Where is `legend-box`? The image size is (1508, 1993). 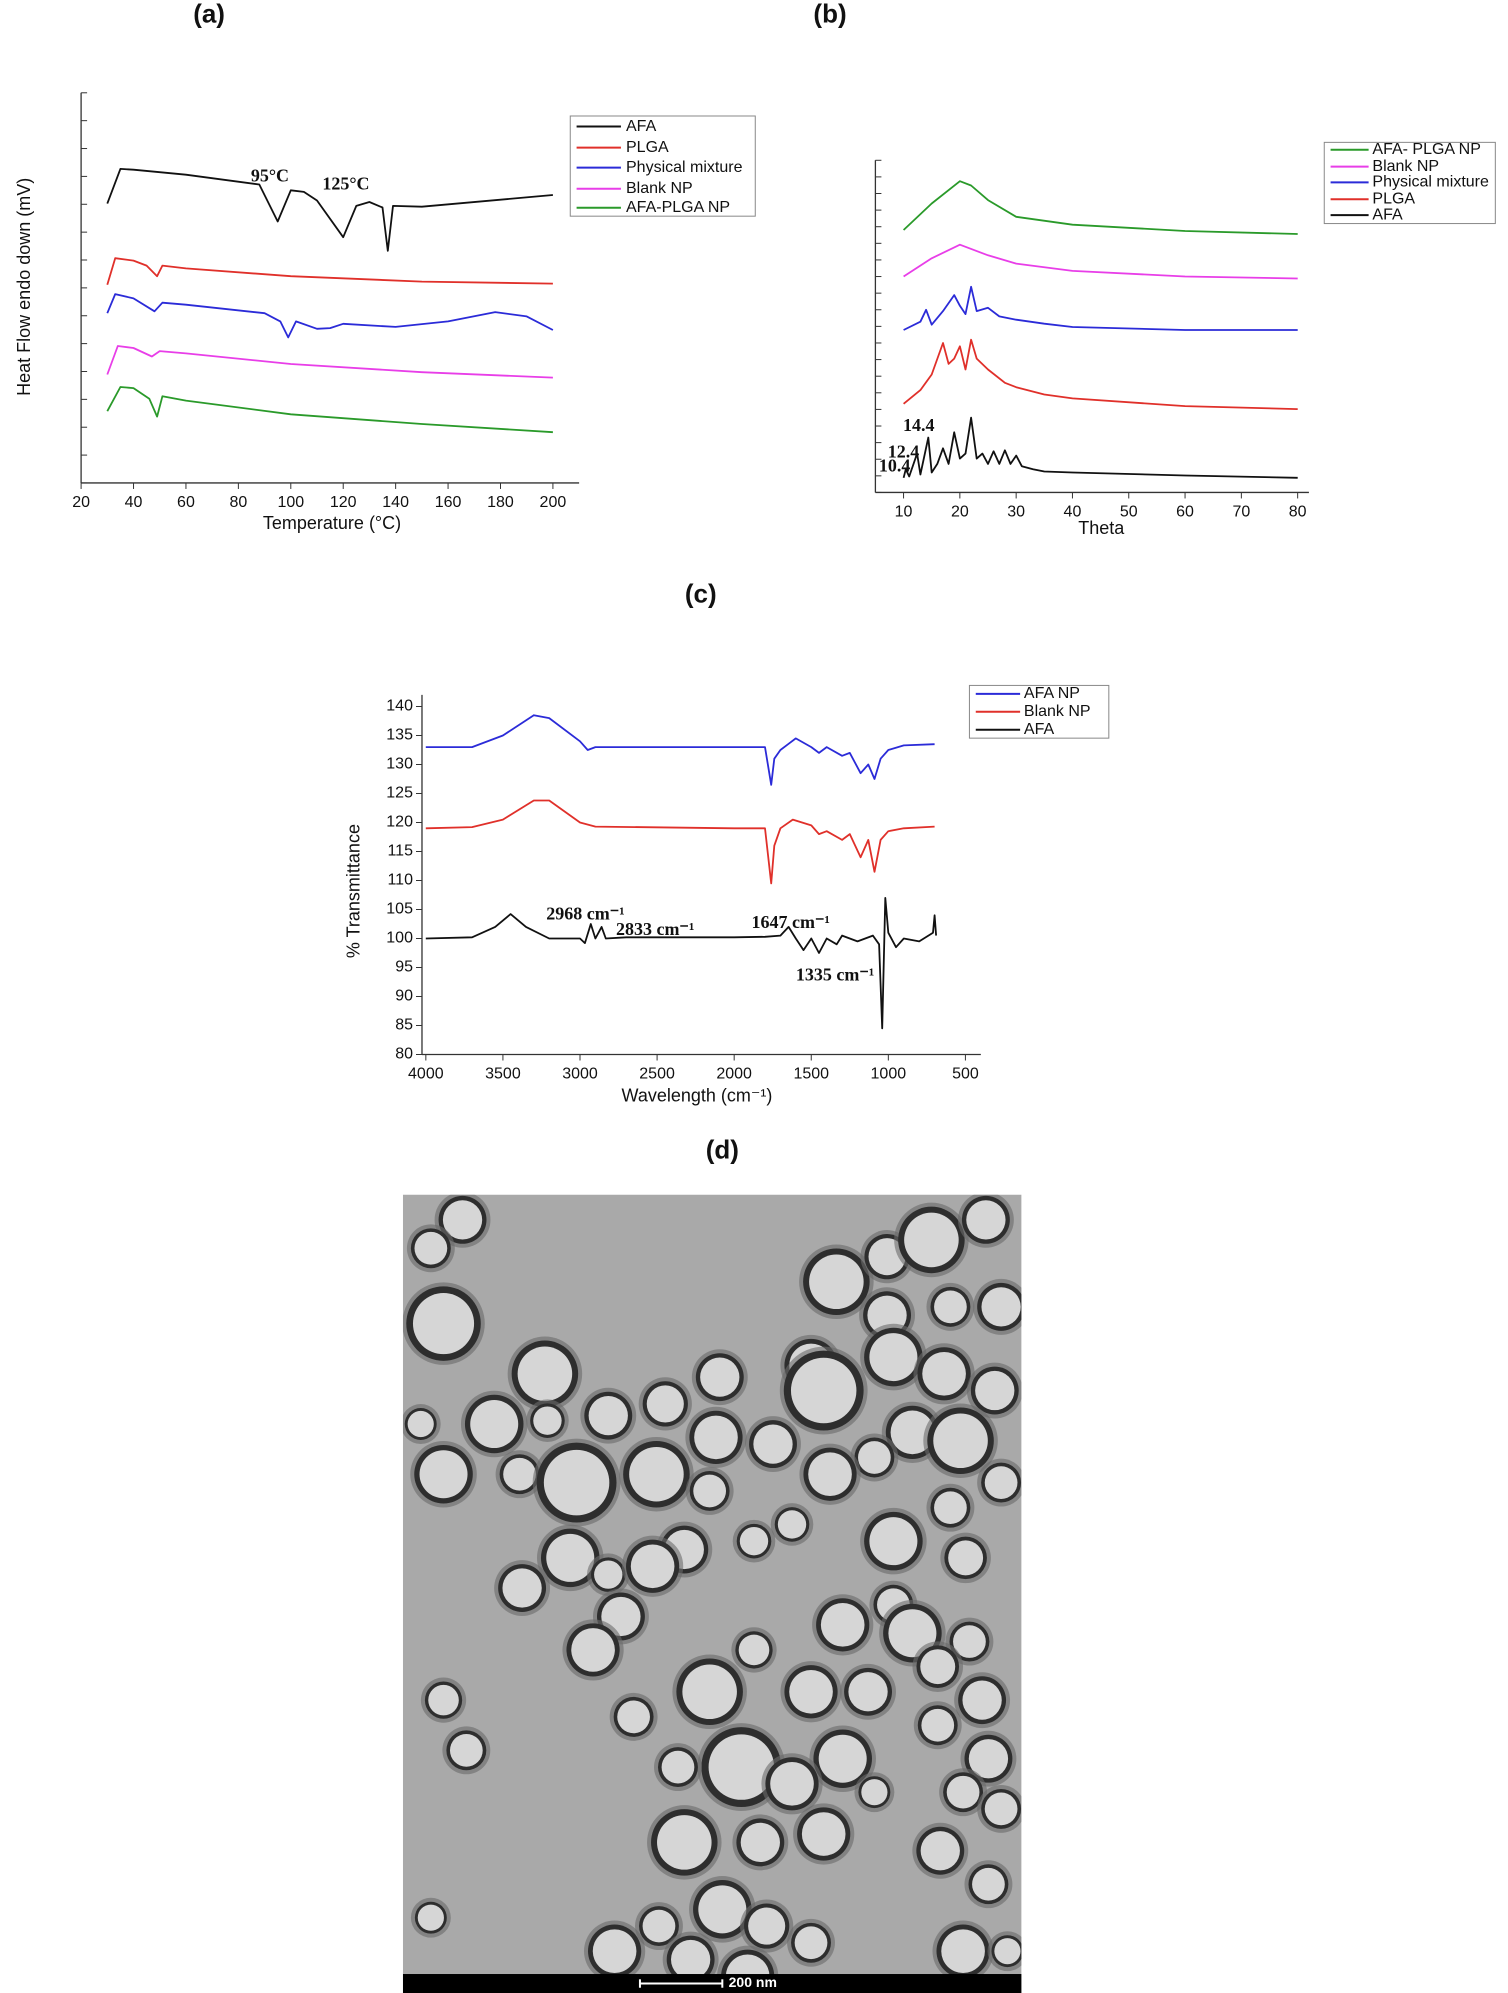
legend-box is located at coordinates (662, 166).